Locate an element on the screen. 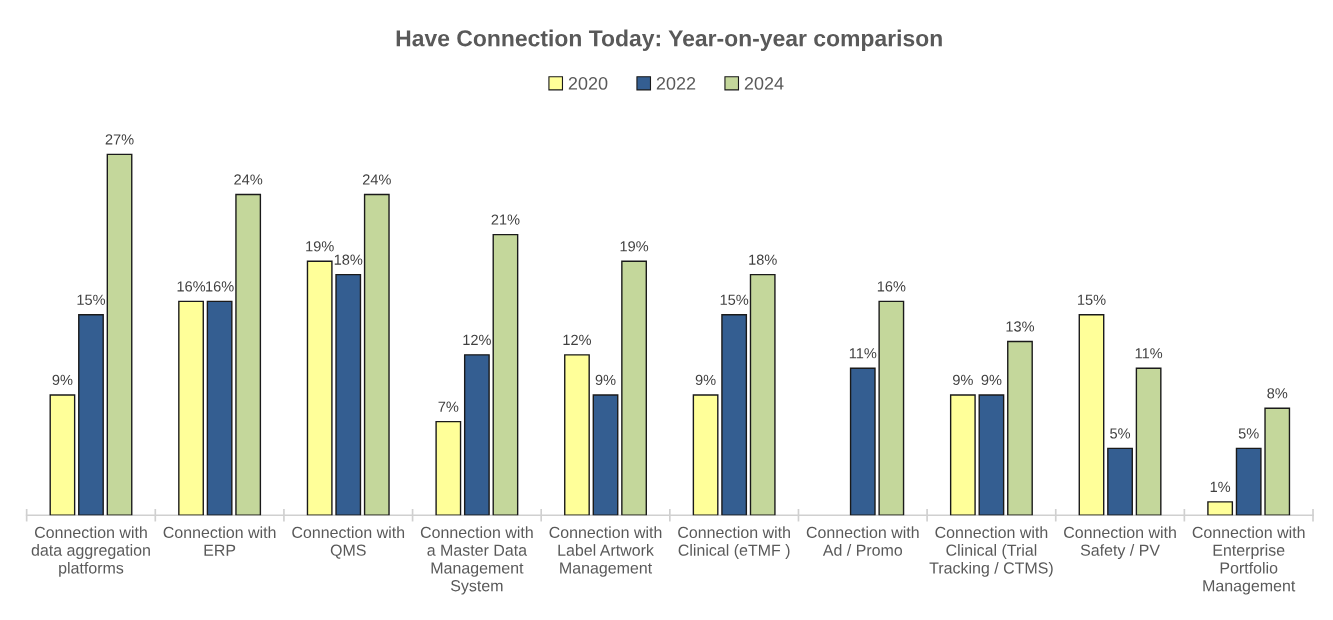 Image resolution: width=1333 pixels, height=620 pixels. x-tick-label: Connection with Safety / PV is located at coordinates (1120, 542).